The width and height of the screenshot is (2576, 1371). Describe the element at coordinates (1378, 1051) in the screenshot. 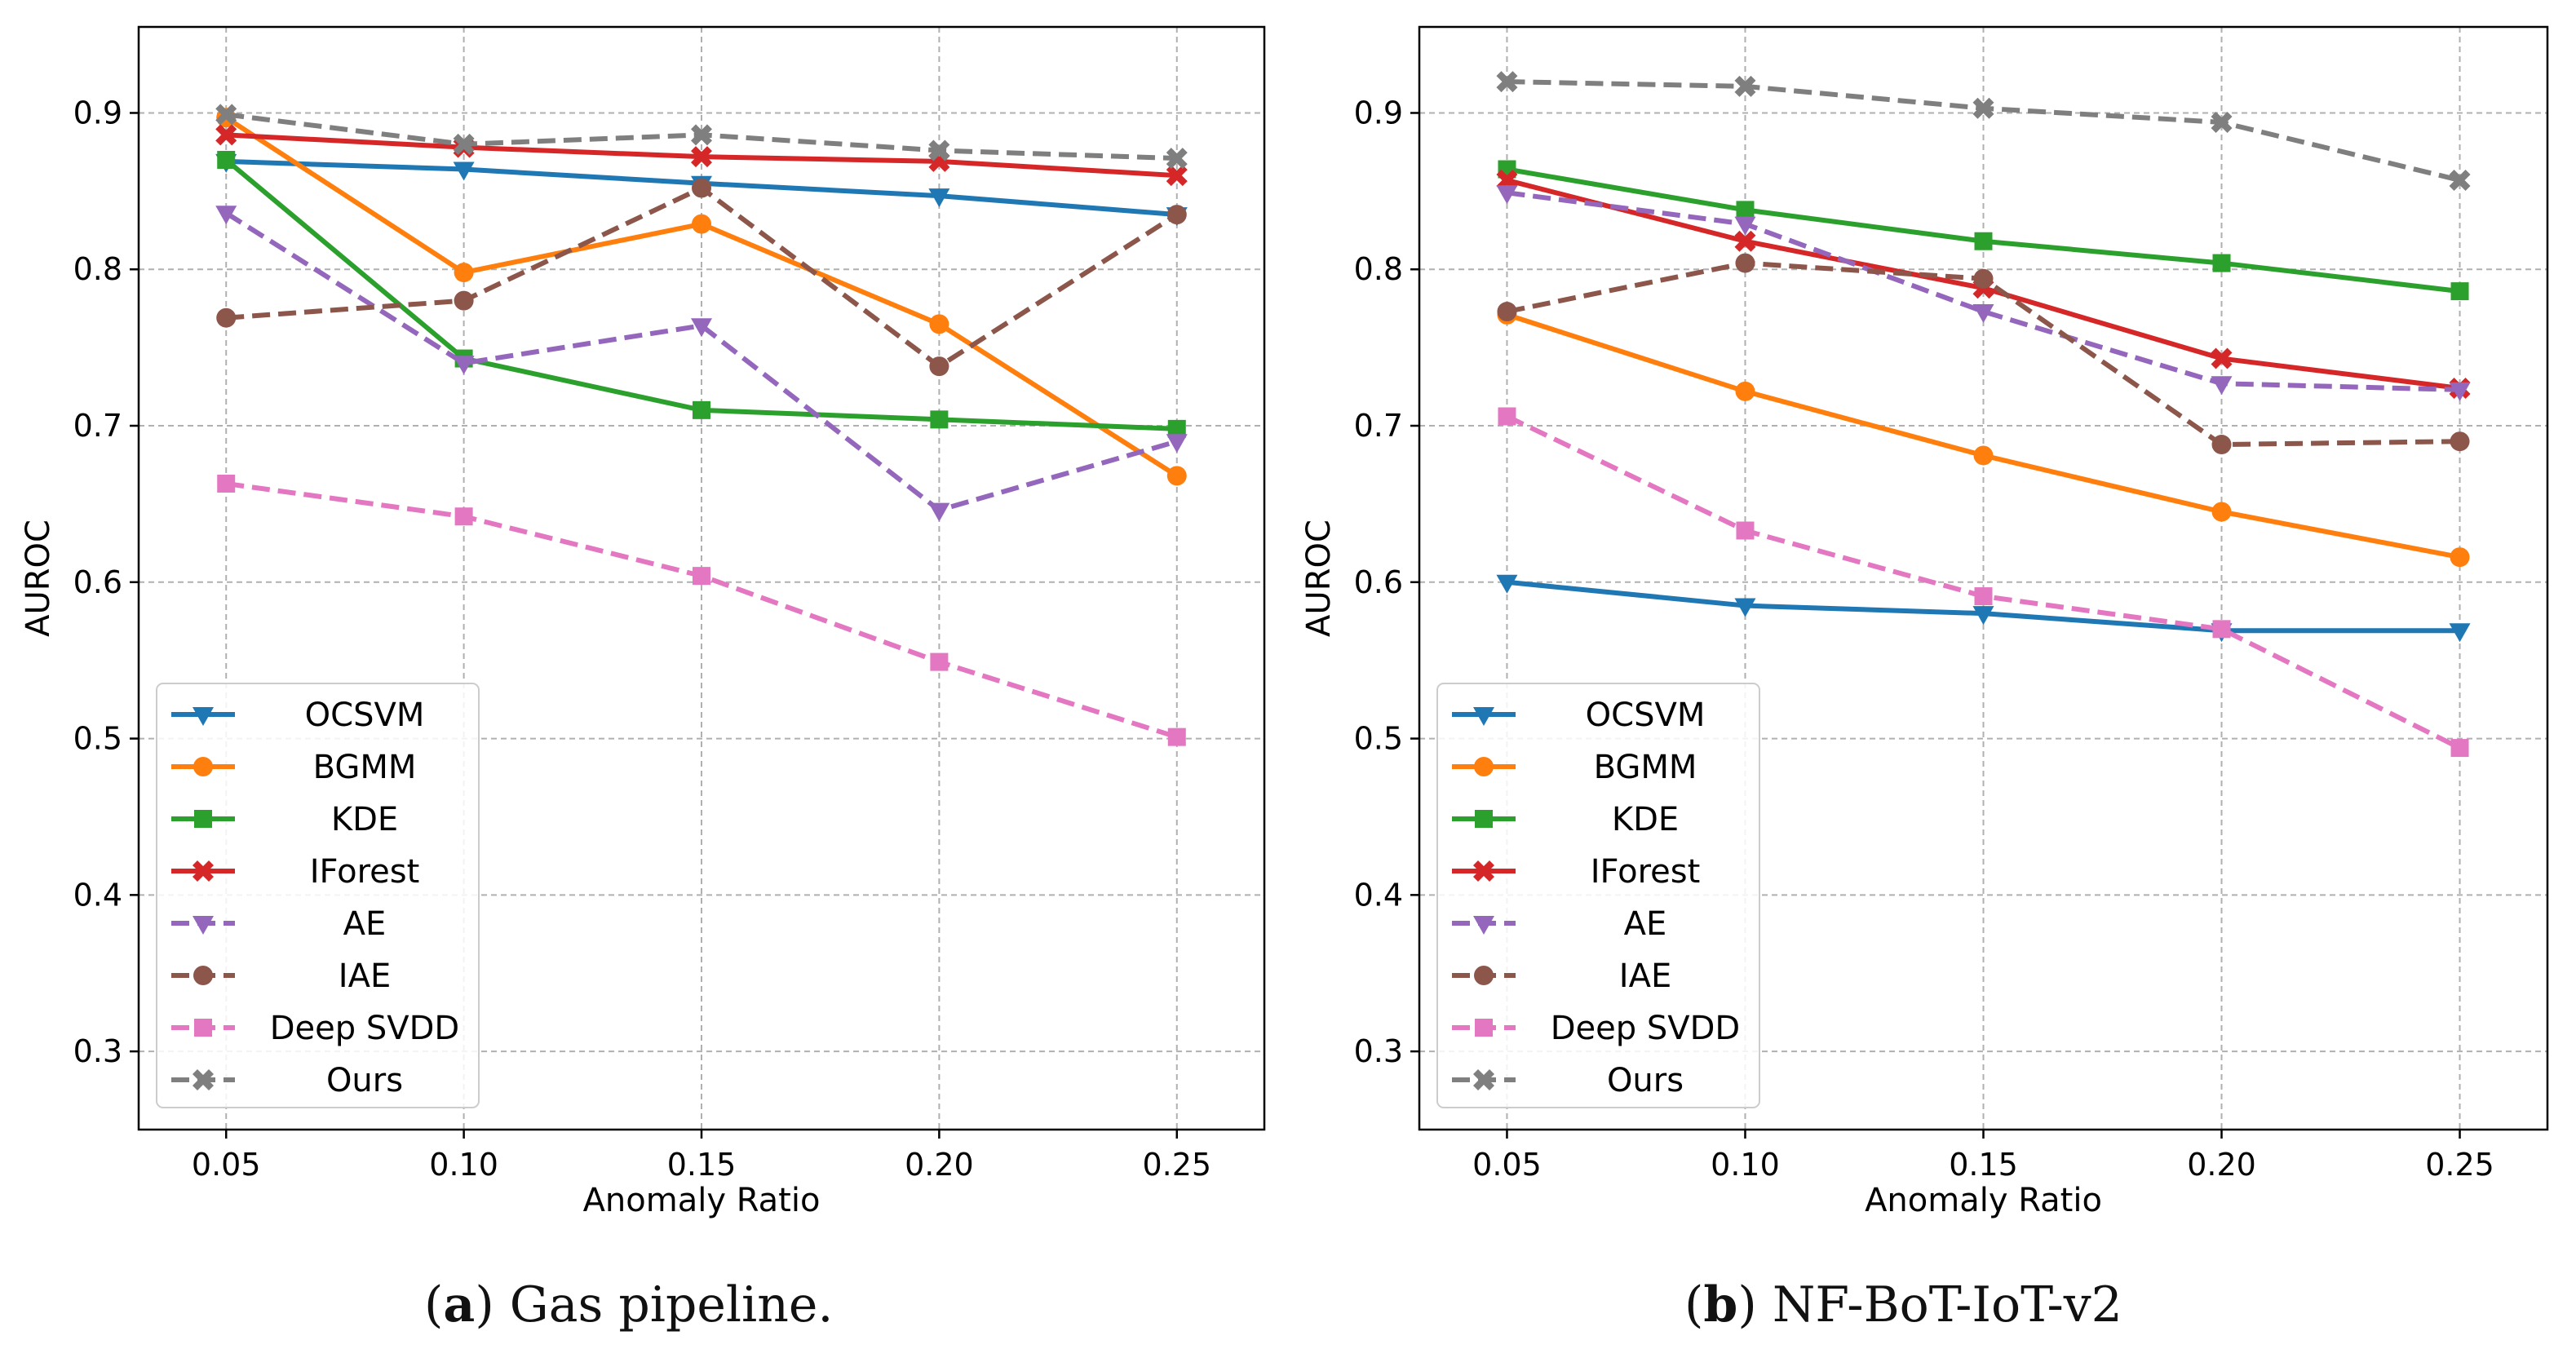

I see `y-tick-label: 0.3` at that location.